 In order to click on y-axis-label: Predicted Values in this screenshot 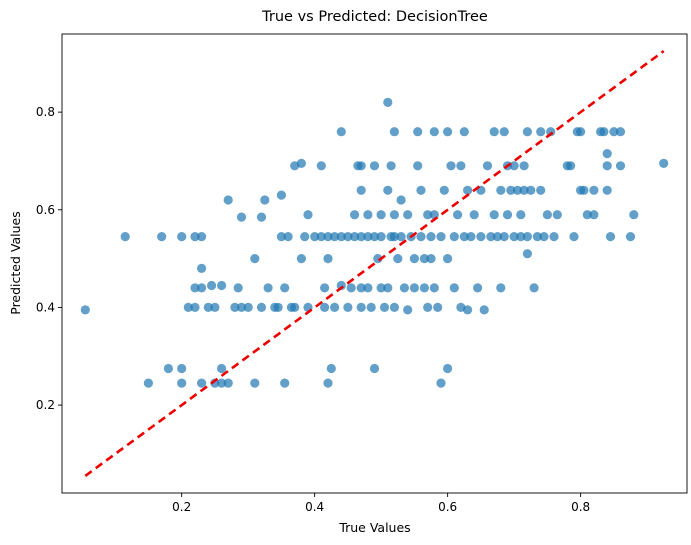, I will do `click(15, 263)`.